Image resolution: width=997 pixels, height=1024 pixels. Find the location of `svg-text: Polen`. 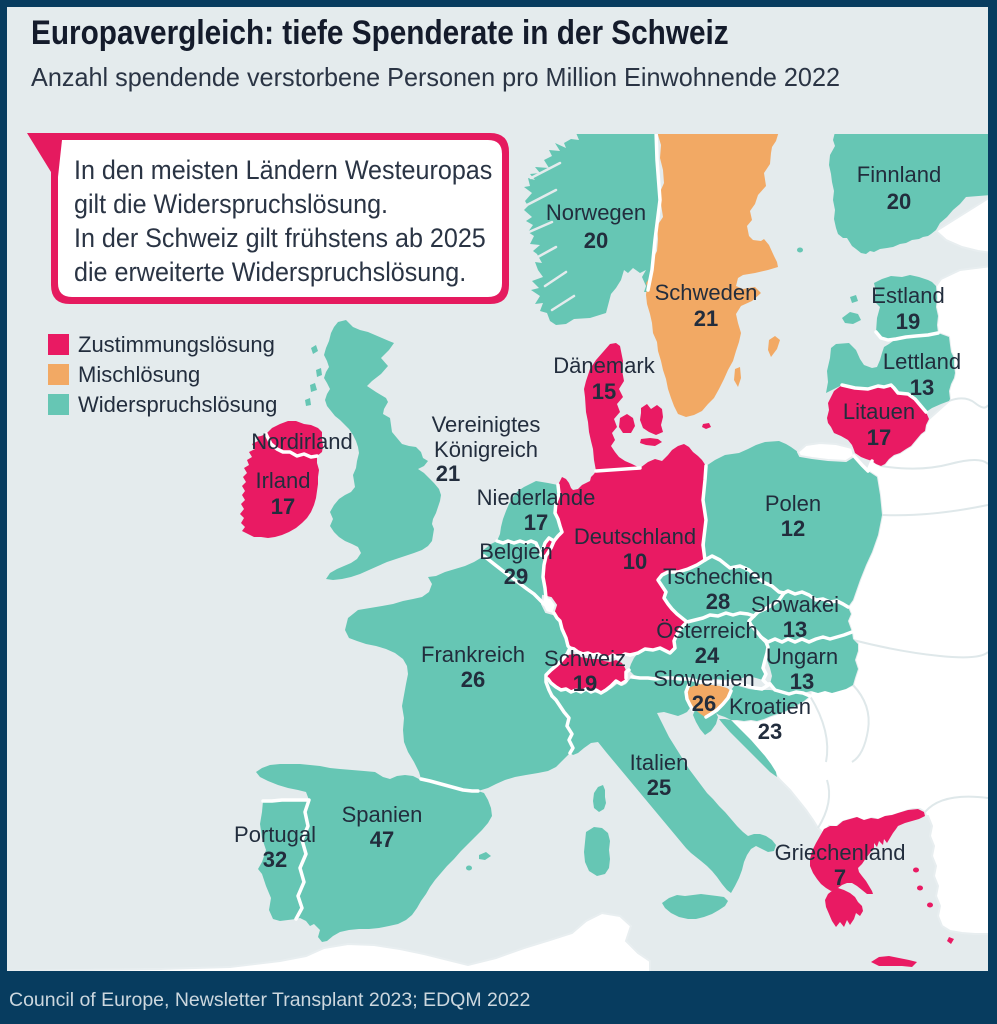

svg-text: Polen is located at coordinates (793, 503).